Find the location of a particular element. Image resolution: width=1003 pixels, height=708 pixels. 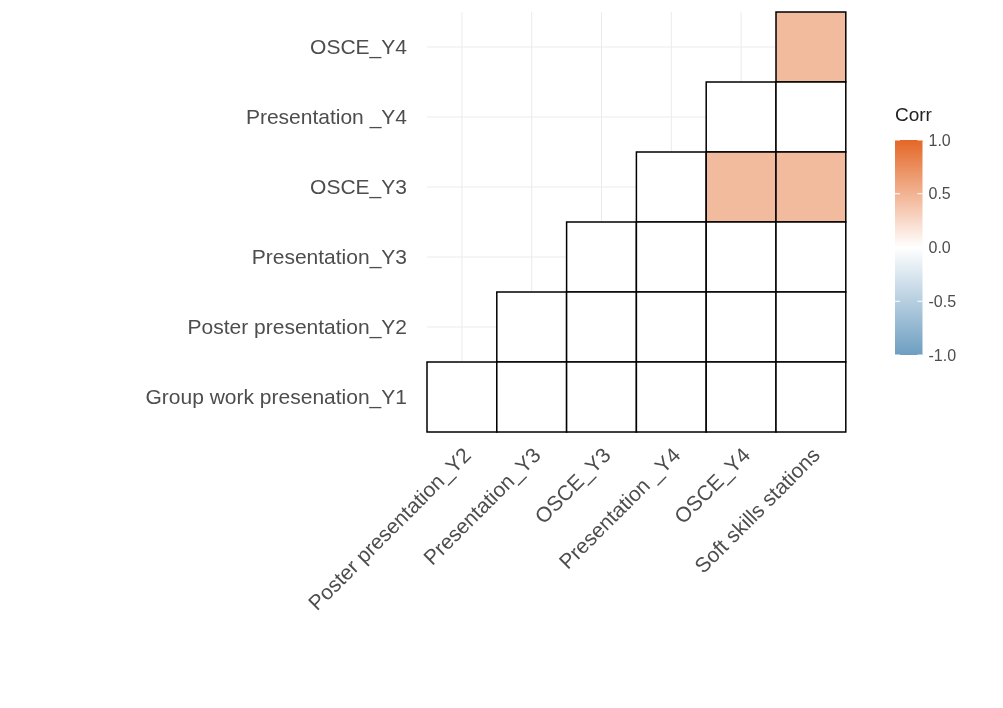

legend-title: Corr is located at coordinates (914, 114).